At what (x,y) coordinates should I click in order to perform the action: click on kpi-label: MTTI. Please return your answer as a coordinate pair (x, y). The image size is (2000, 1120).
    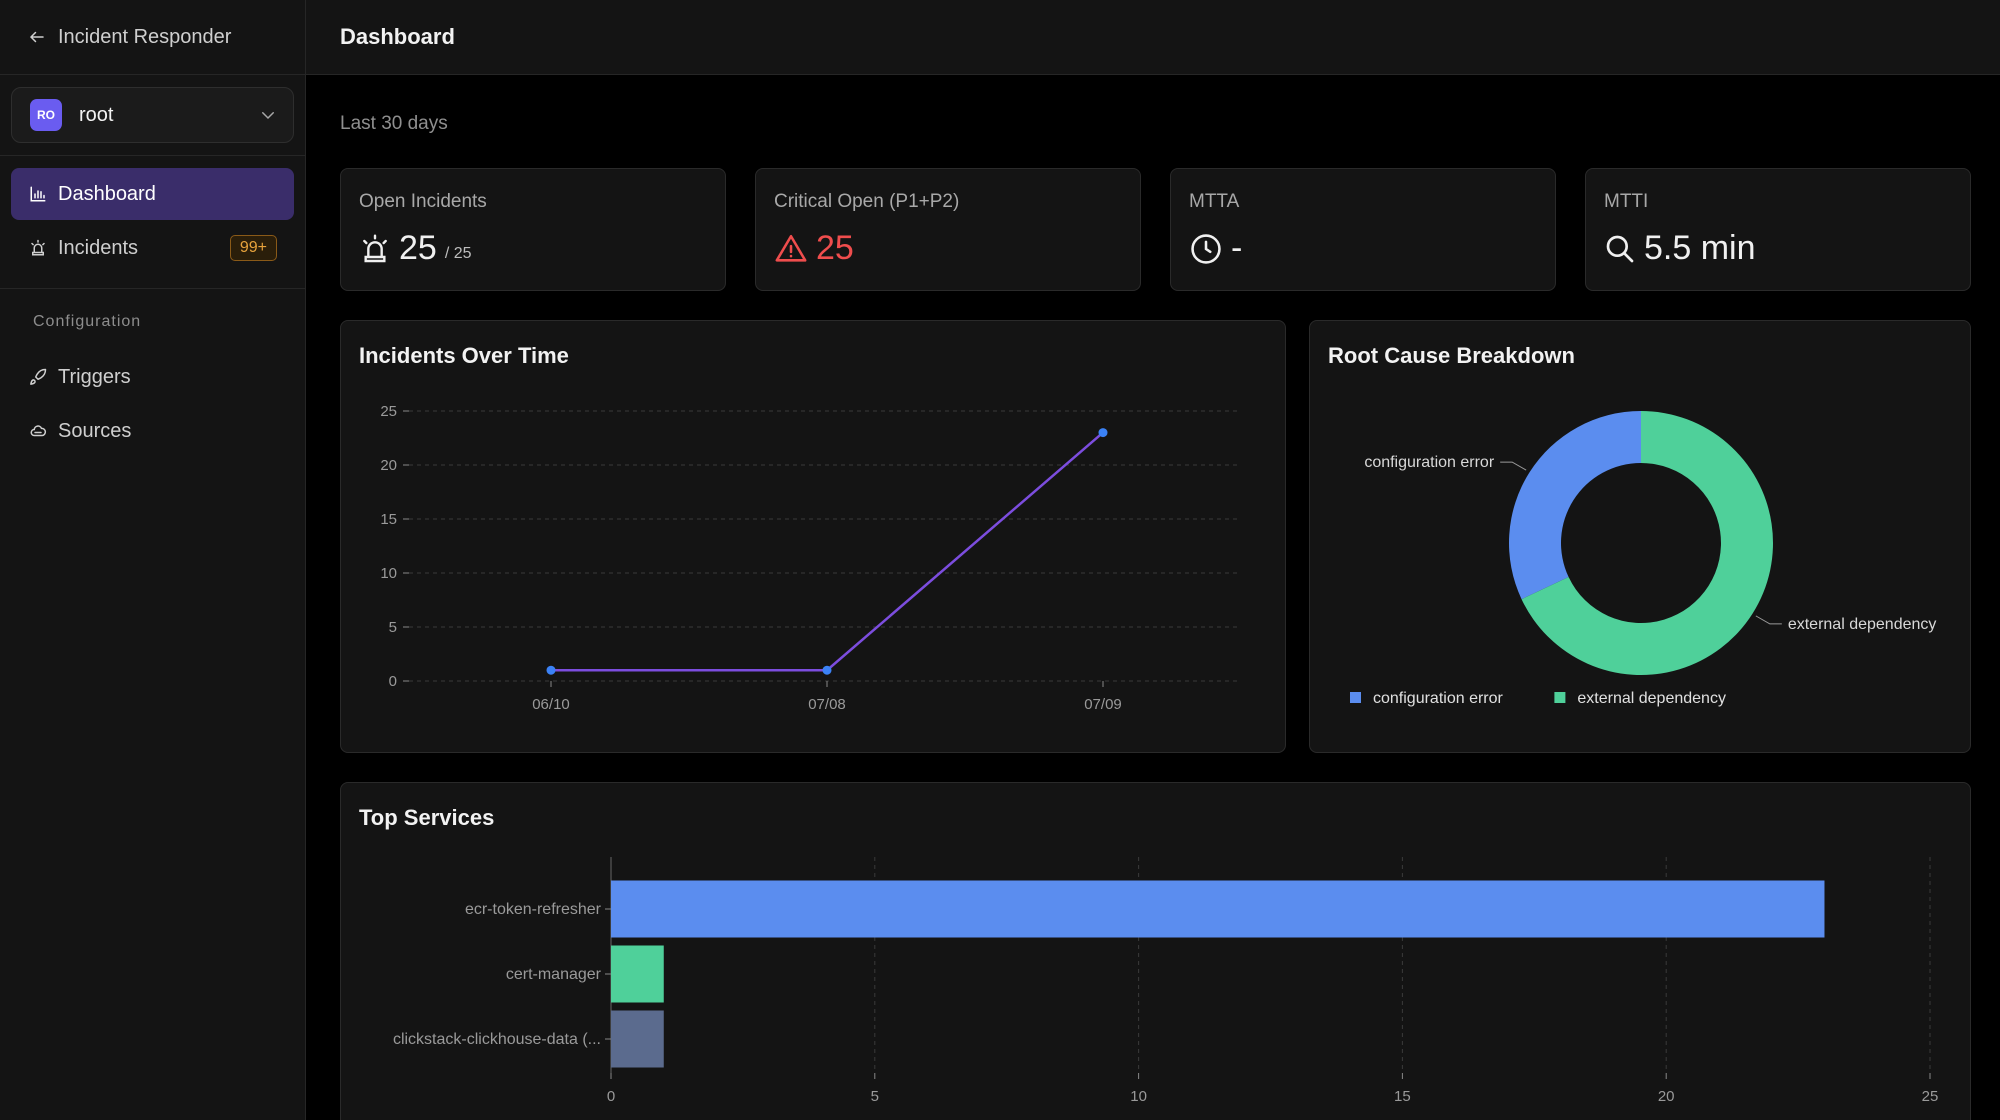
    Looking at the image, I should click on (1626, 201).